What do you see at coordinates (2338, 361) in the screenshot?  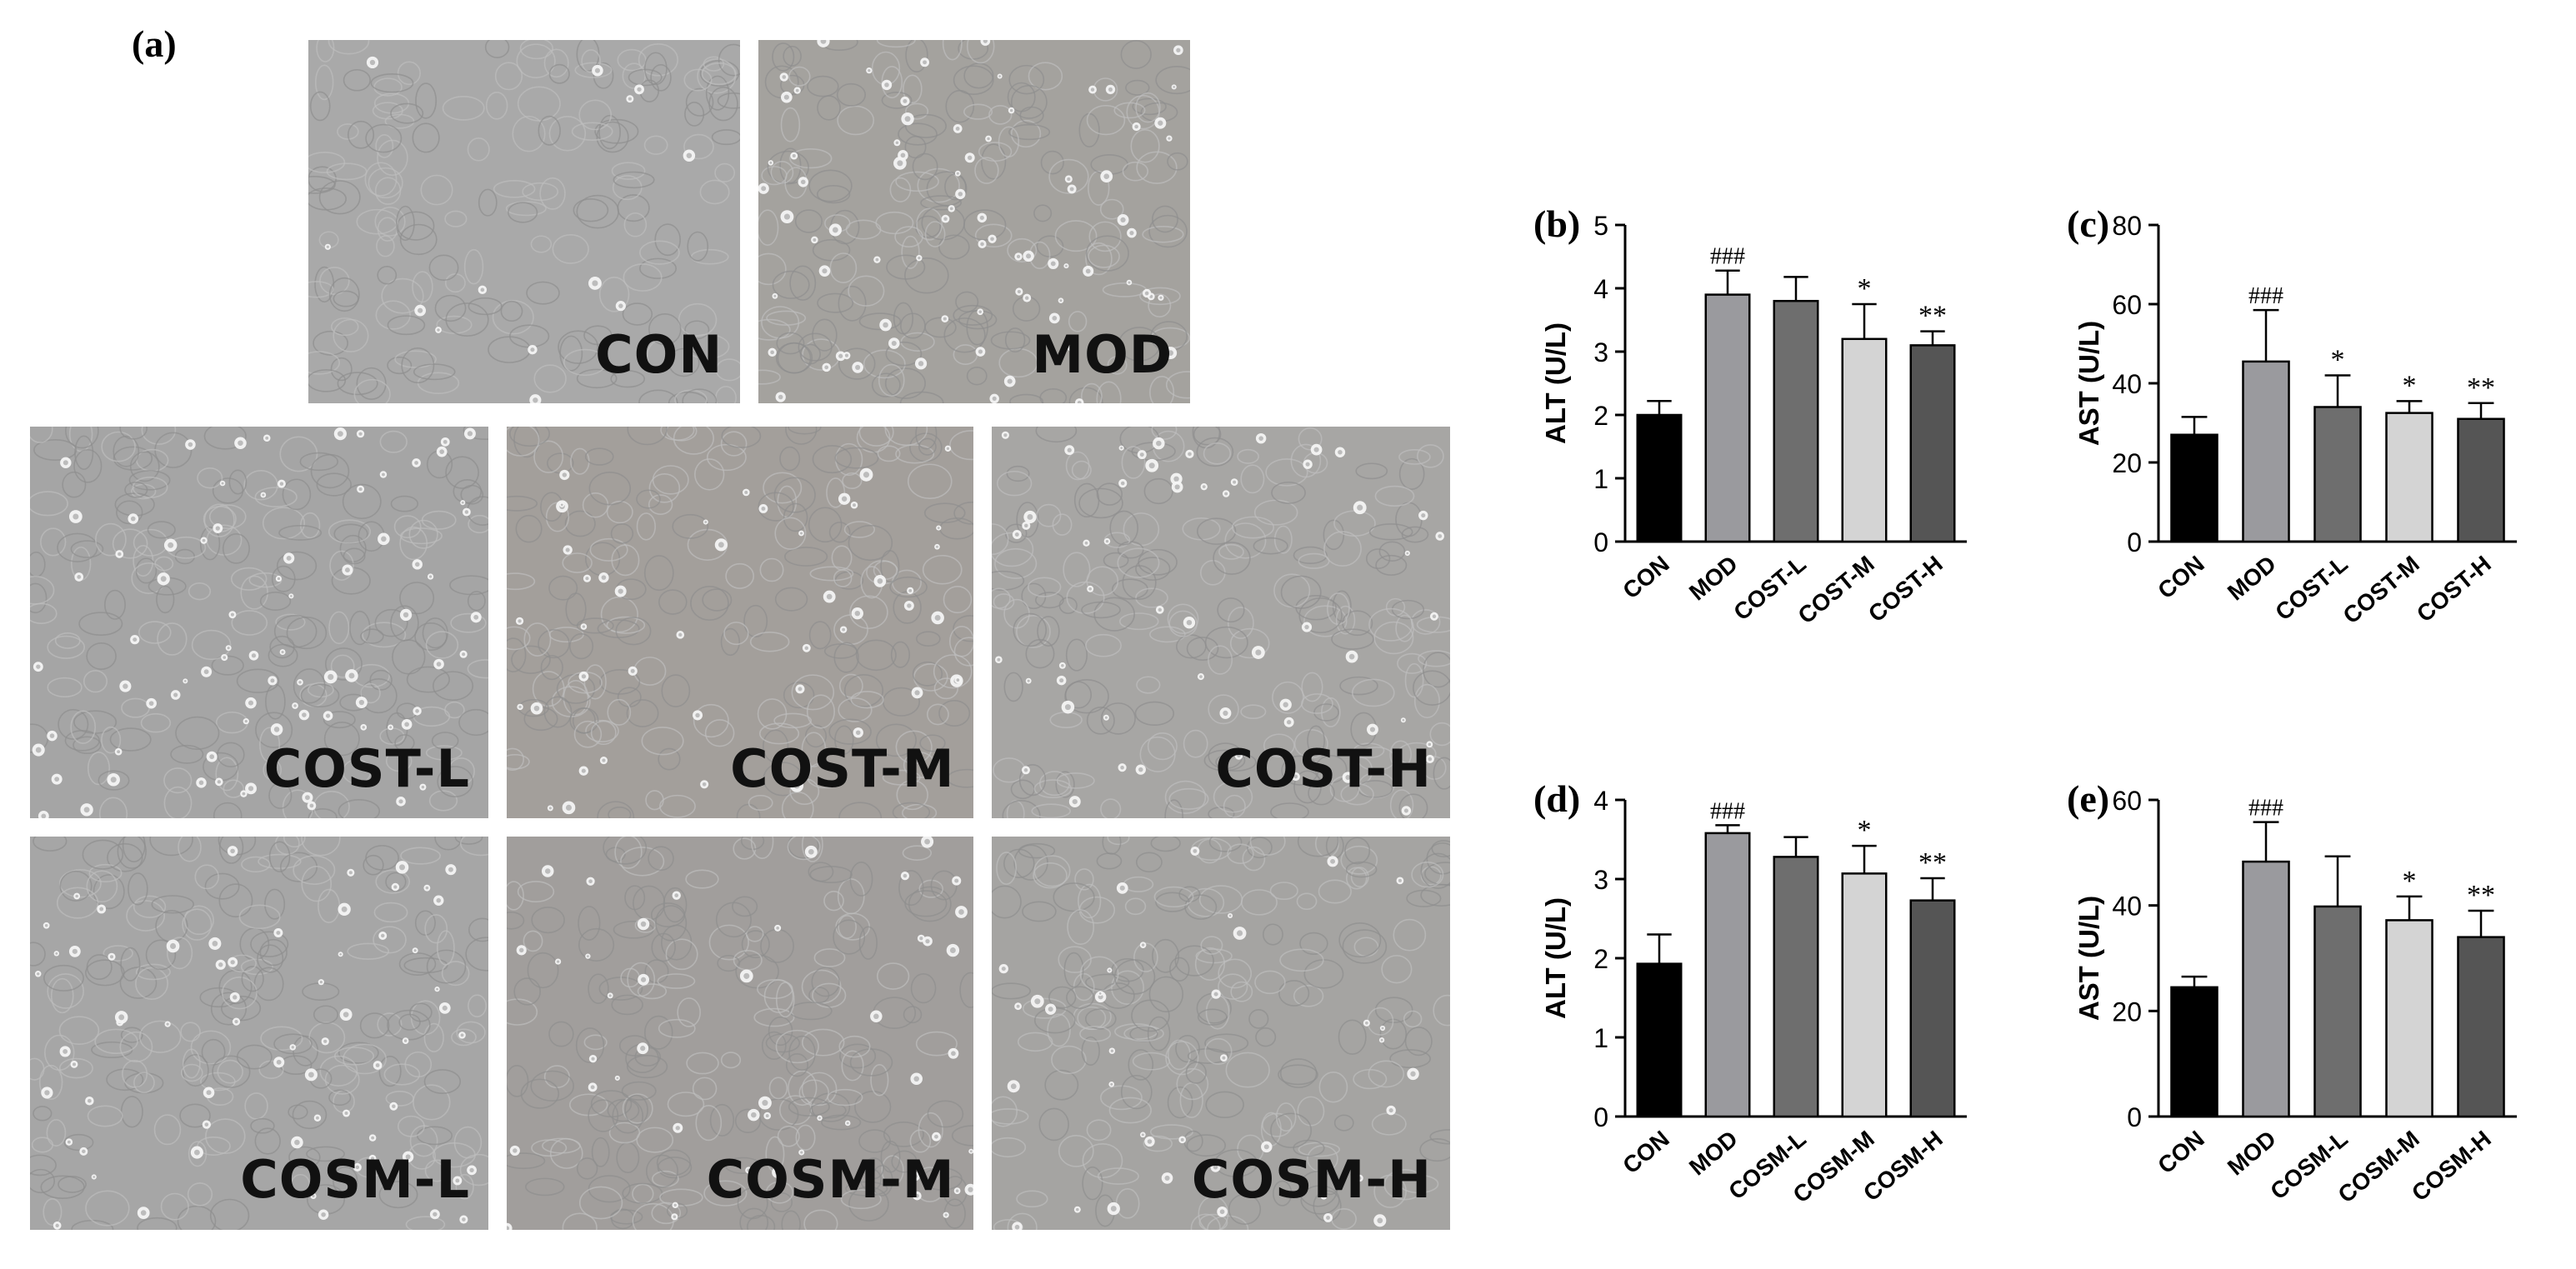 I see `significance-mark: *` at bounding box center [2338, 361].